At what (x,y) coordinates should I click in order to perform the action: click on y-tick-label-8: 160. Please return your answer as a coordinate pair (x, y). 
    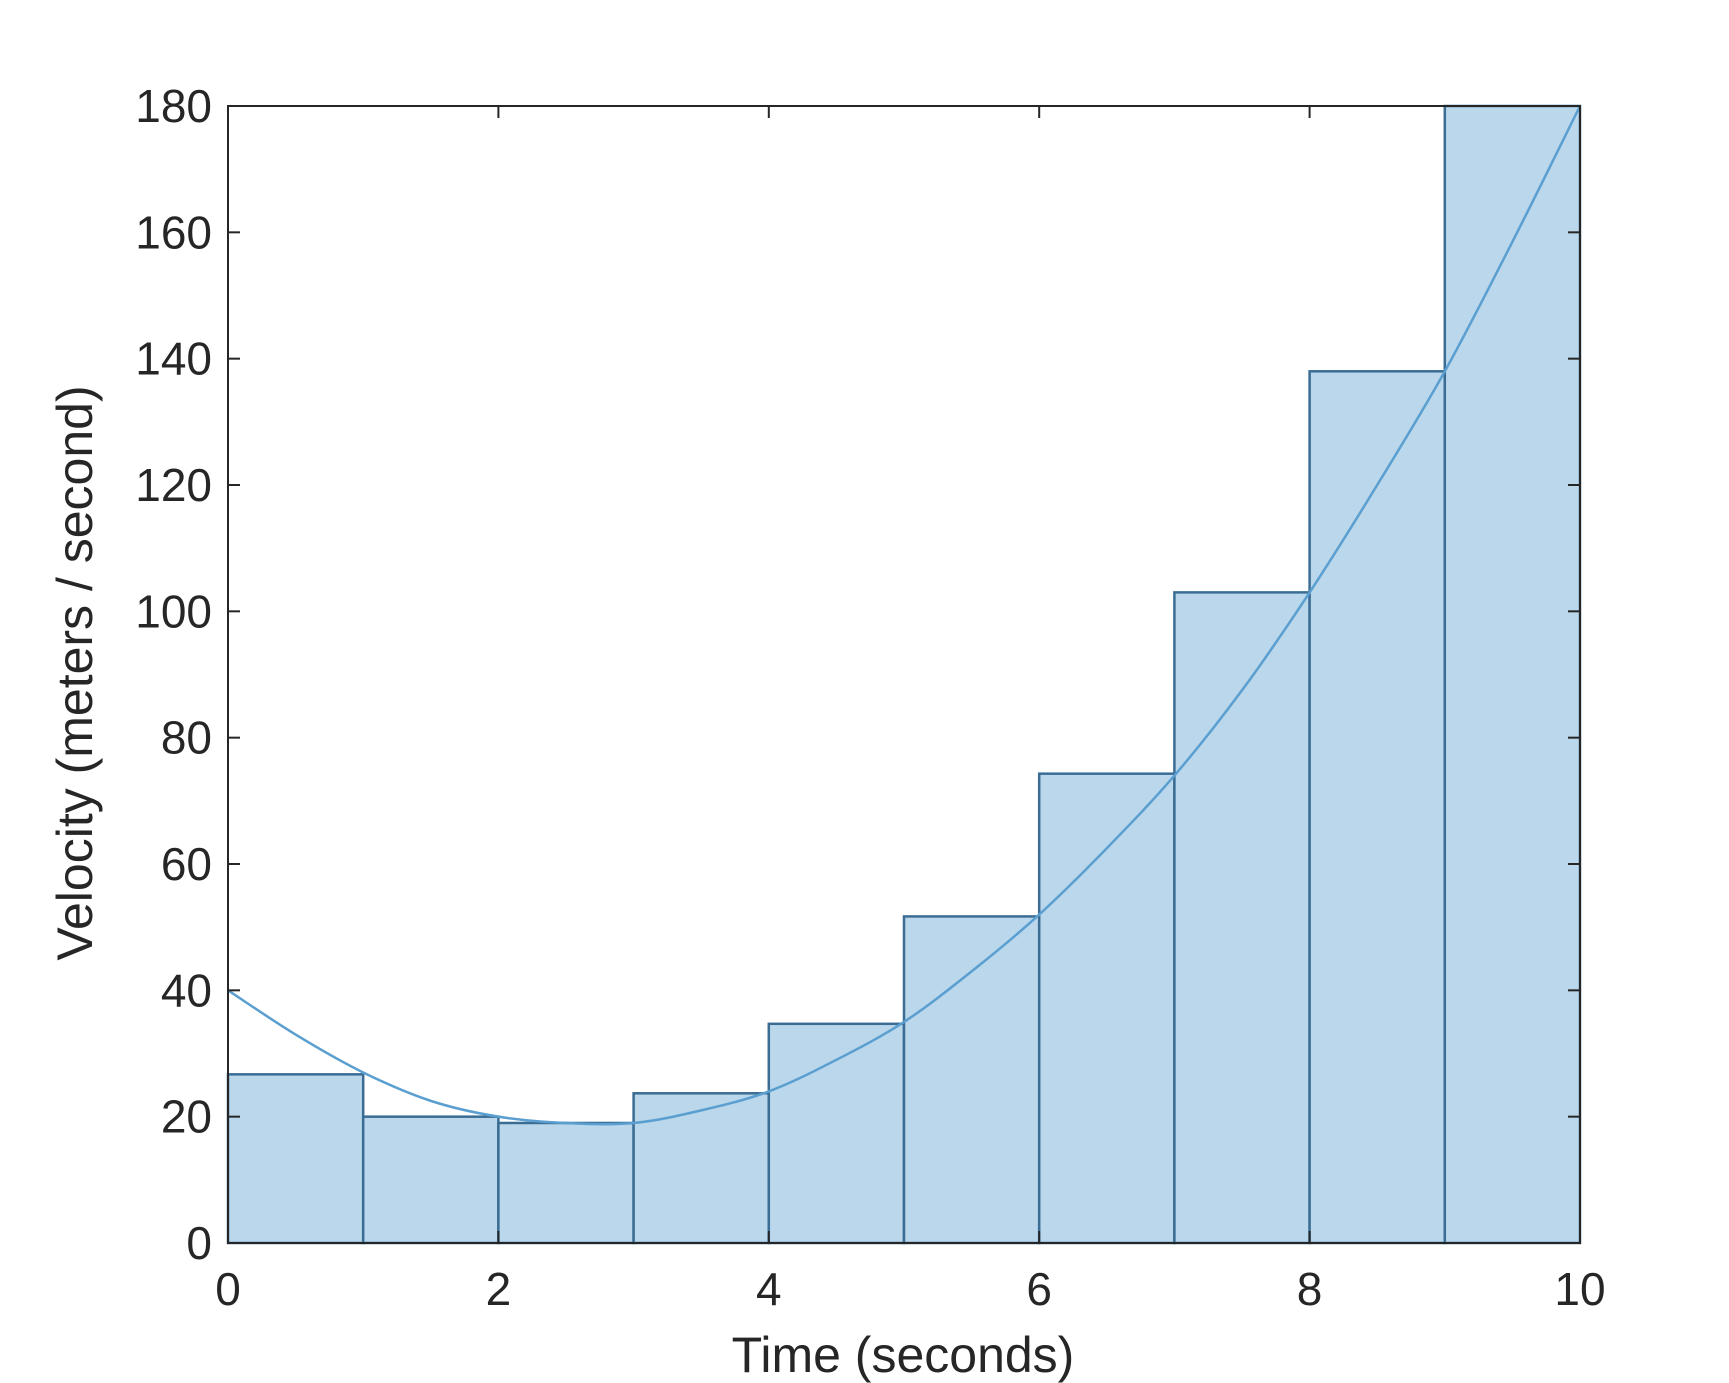
    Looking at the image, I should click on (173, 232).